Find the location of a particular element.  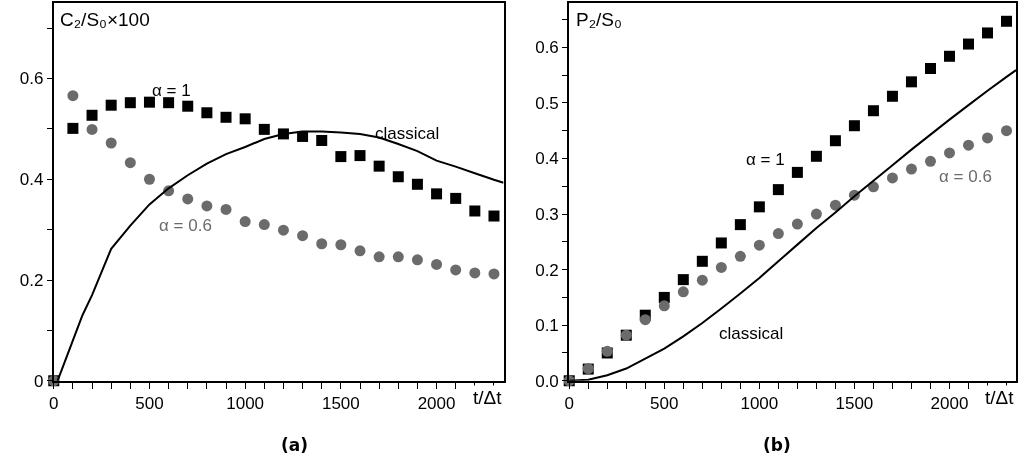

y-tick-label: 0.3 is located at coordinates (547, 215).